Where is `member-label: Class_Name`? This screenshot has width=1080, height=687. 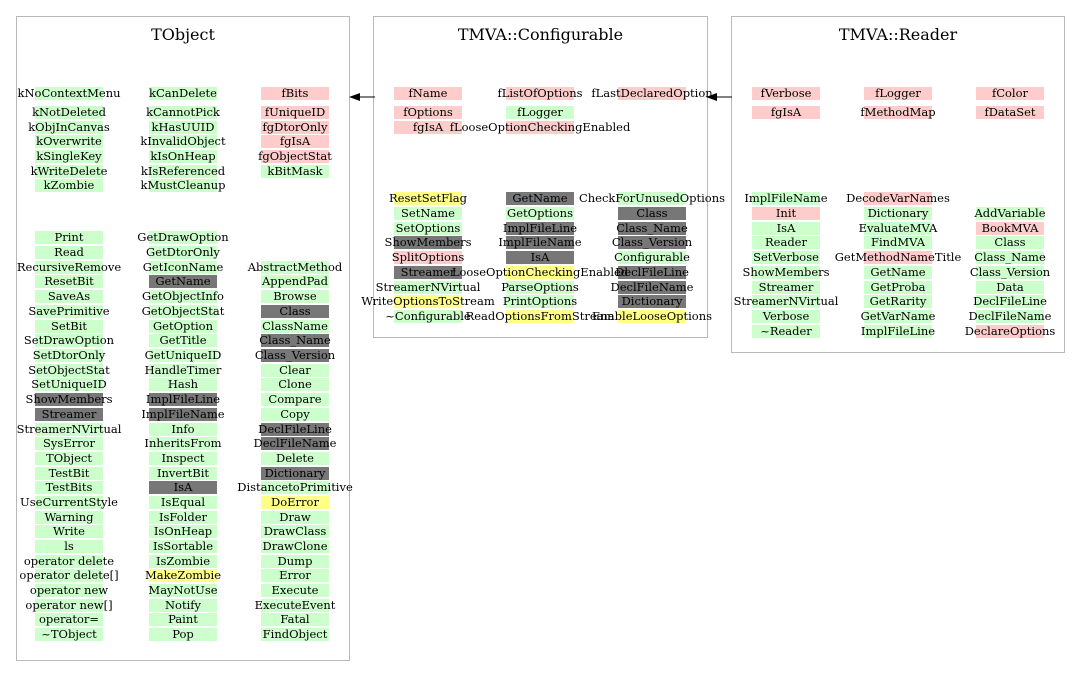
member-label: Class_Name is located at coordinates (295, 340).